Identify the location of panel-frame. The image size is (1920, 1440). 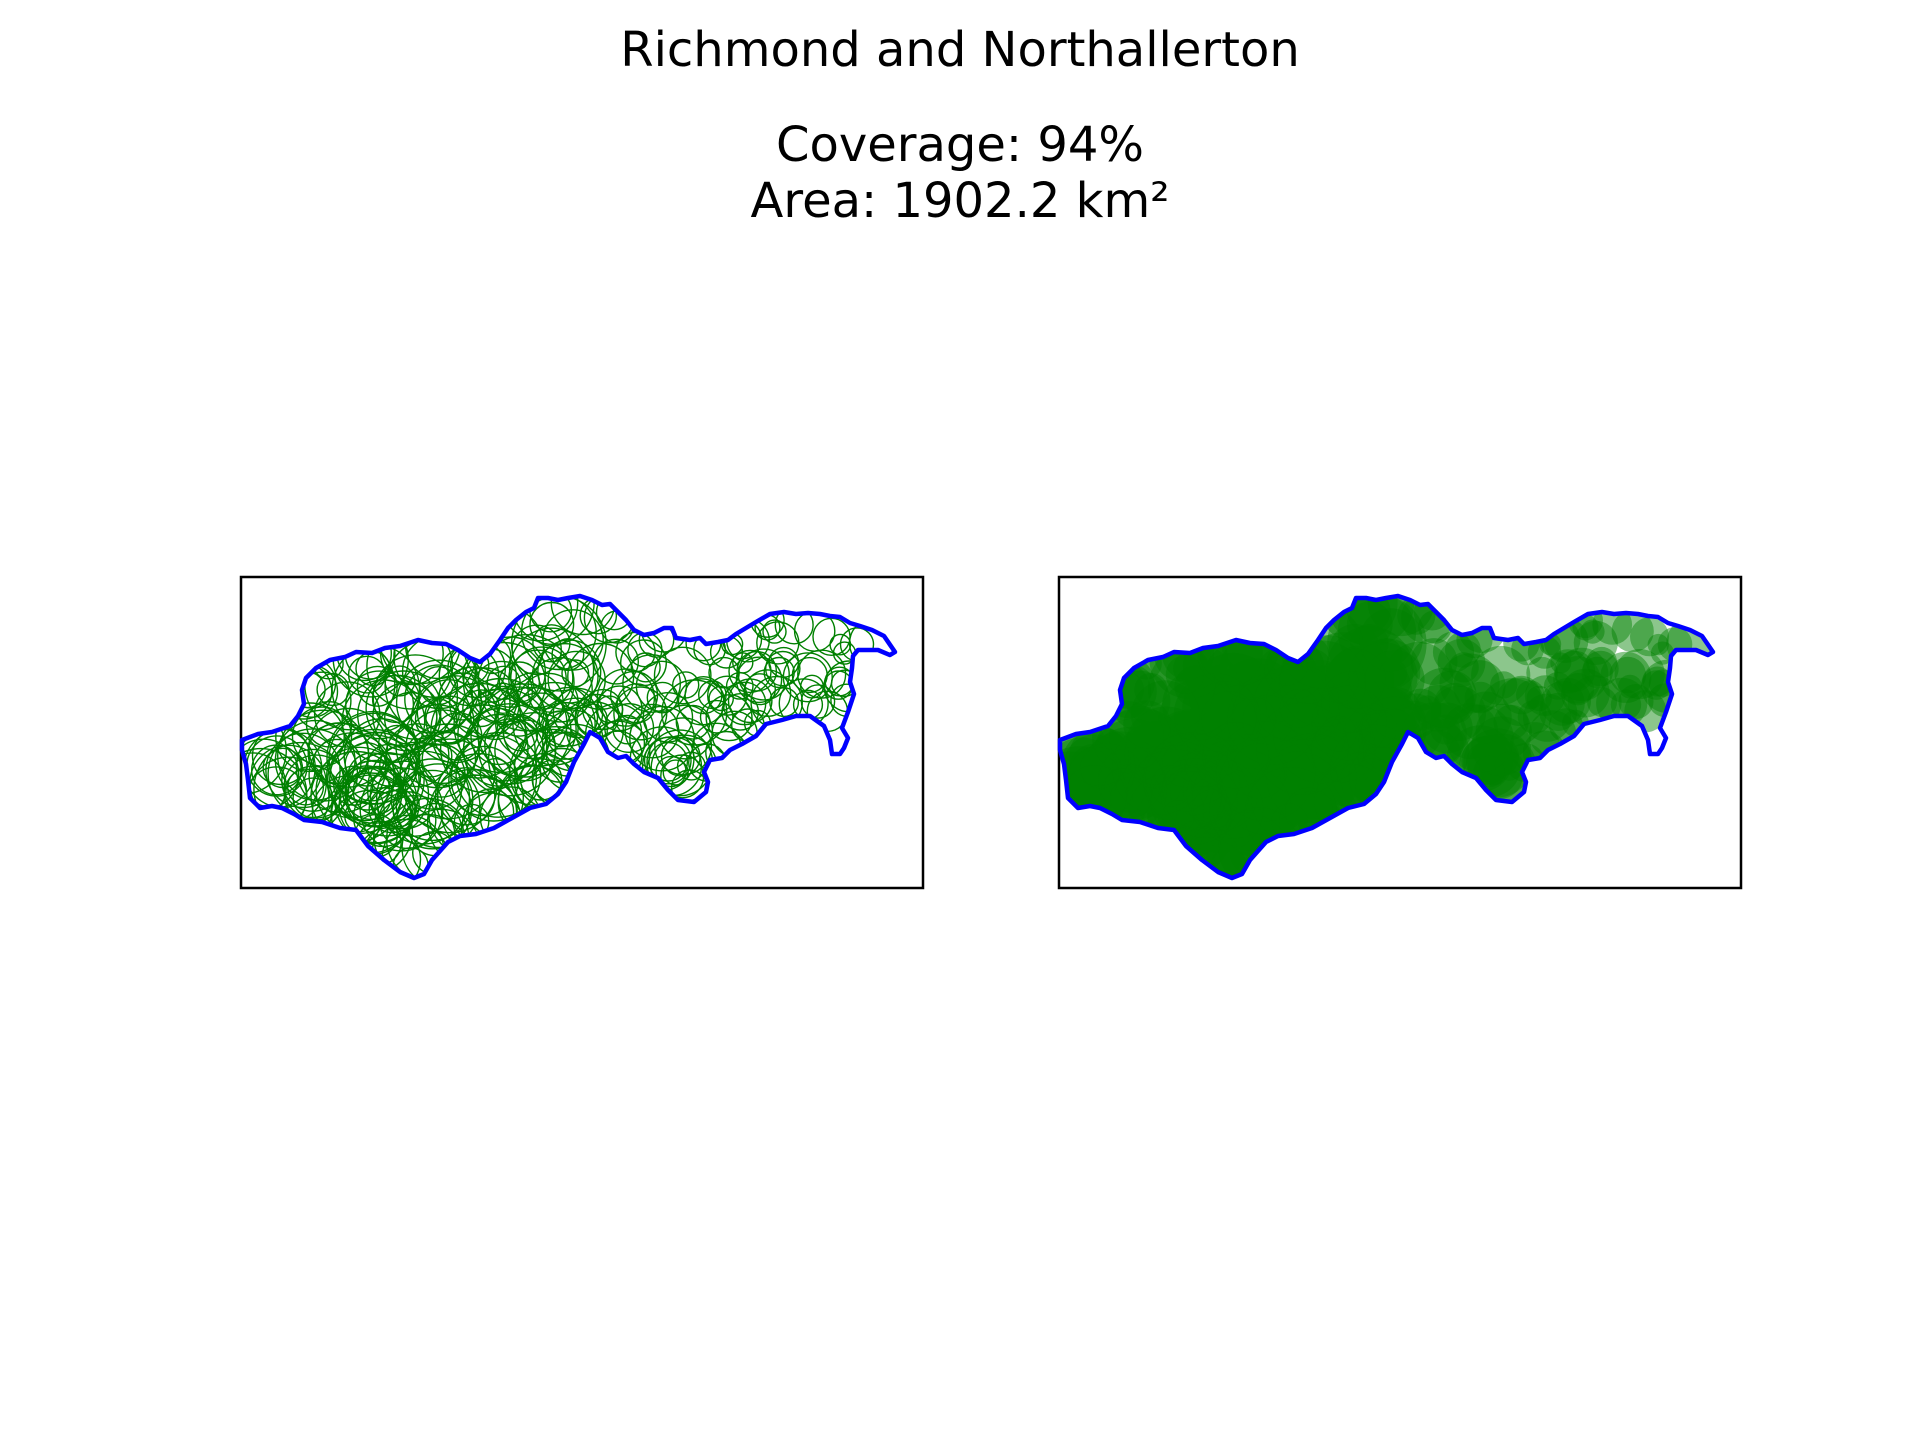
(582, 732).